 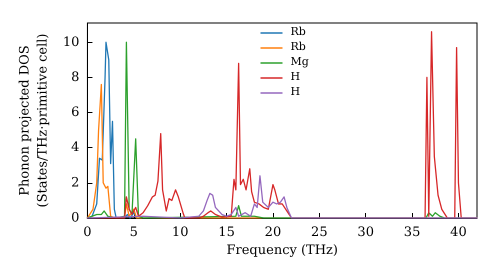 What do you see at coordinates (226, 232) in the screenshot?
I see `x-tick-label: 15` at bounding box center [226, 232].